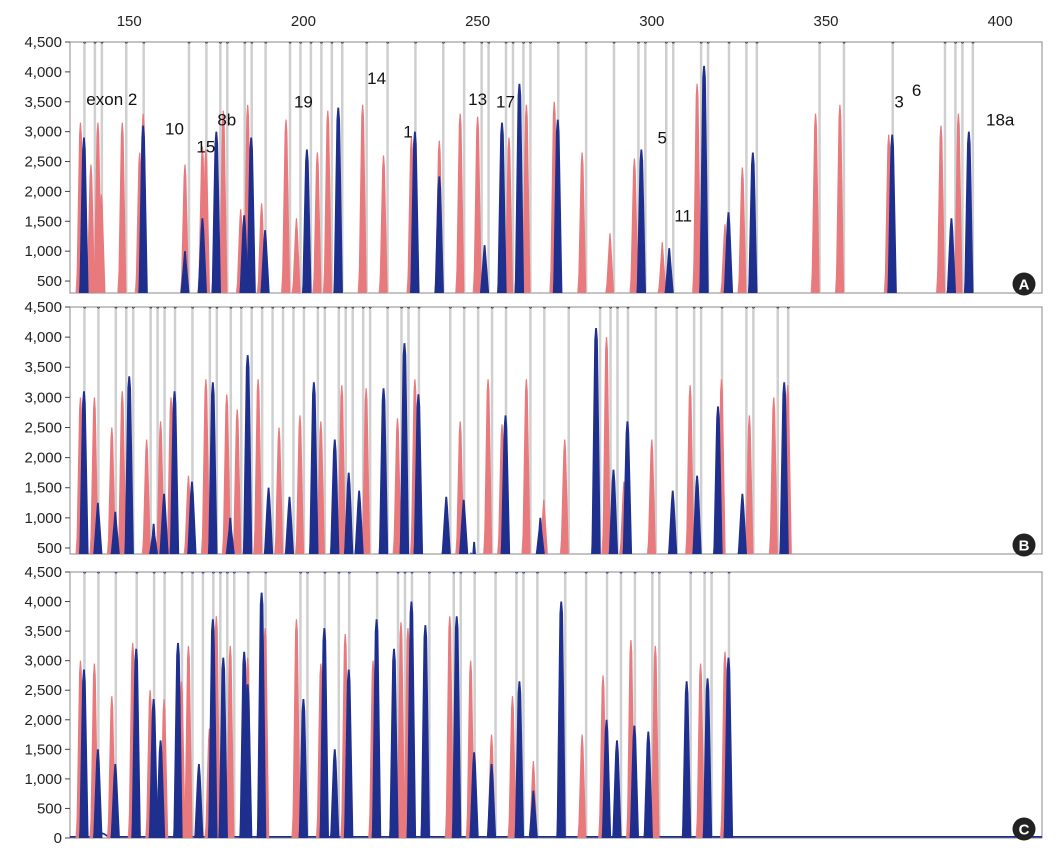 The height and width of the screenshot is (856, 1060). What do you see at coordinates (683, 215) in the screenshot?
I see `peak-annotation: 11` at bounding box center [683, 215].